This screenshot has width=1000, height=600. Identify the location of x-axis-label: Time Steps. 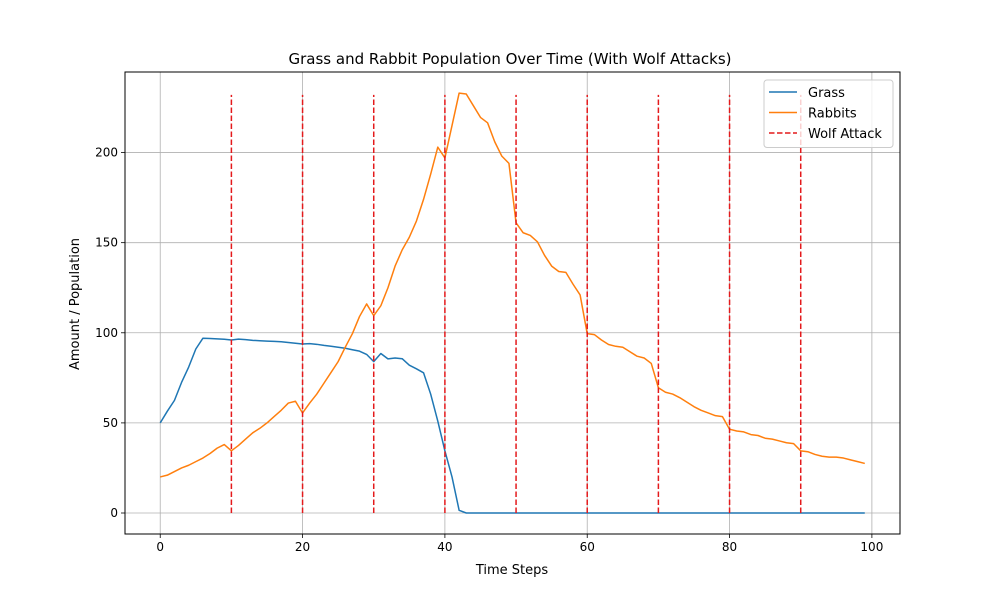
(512, 570).